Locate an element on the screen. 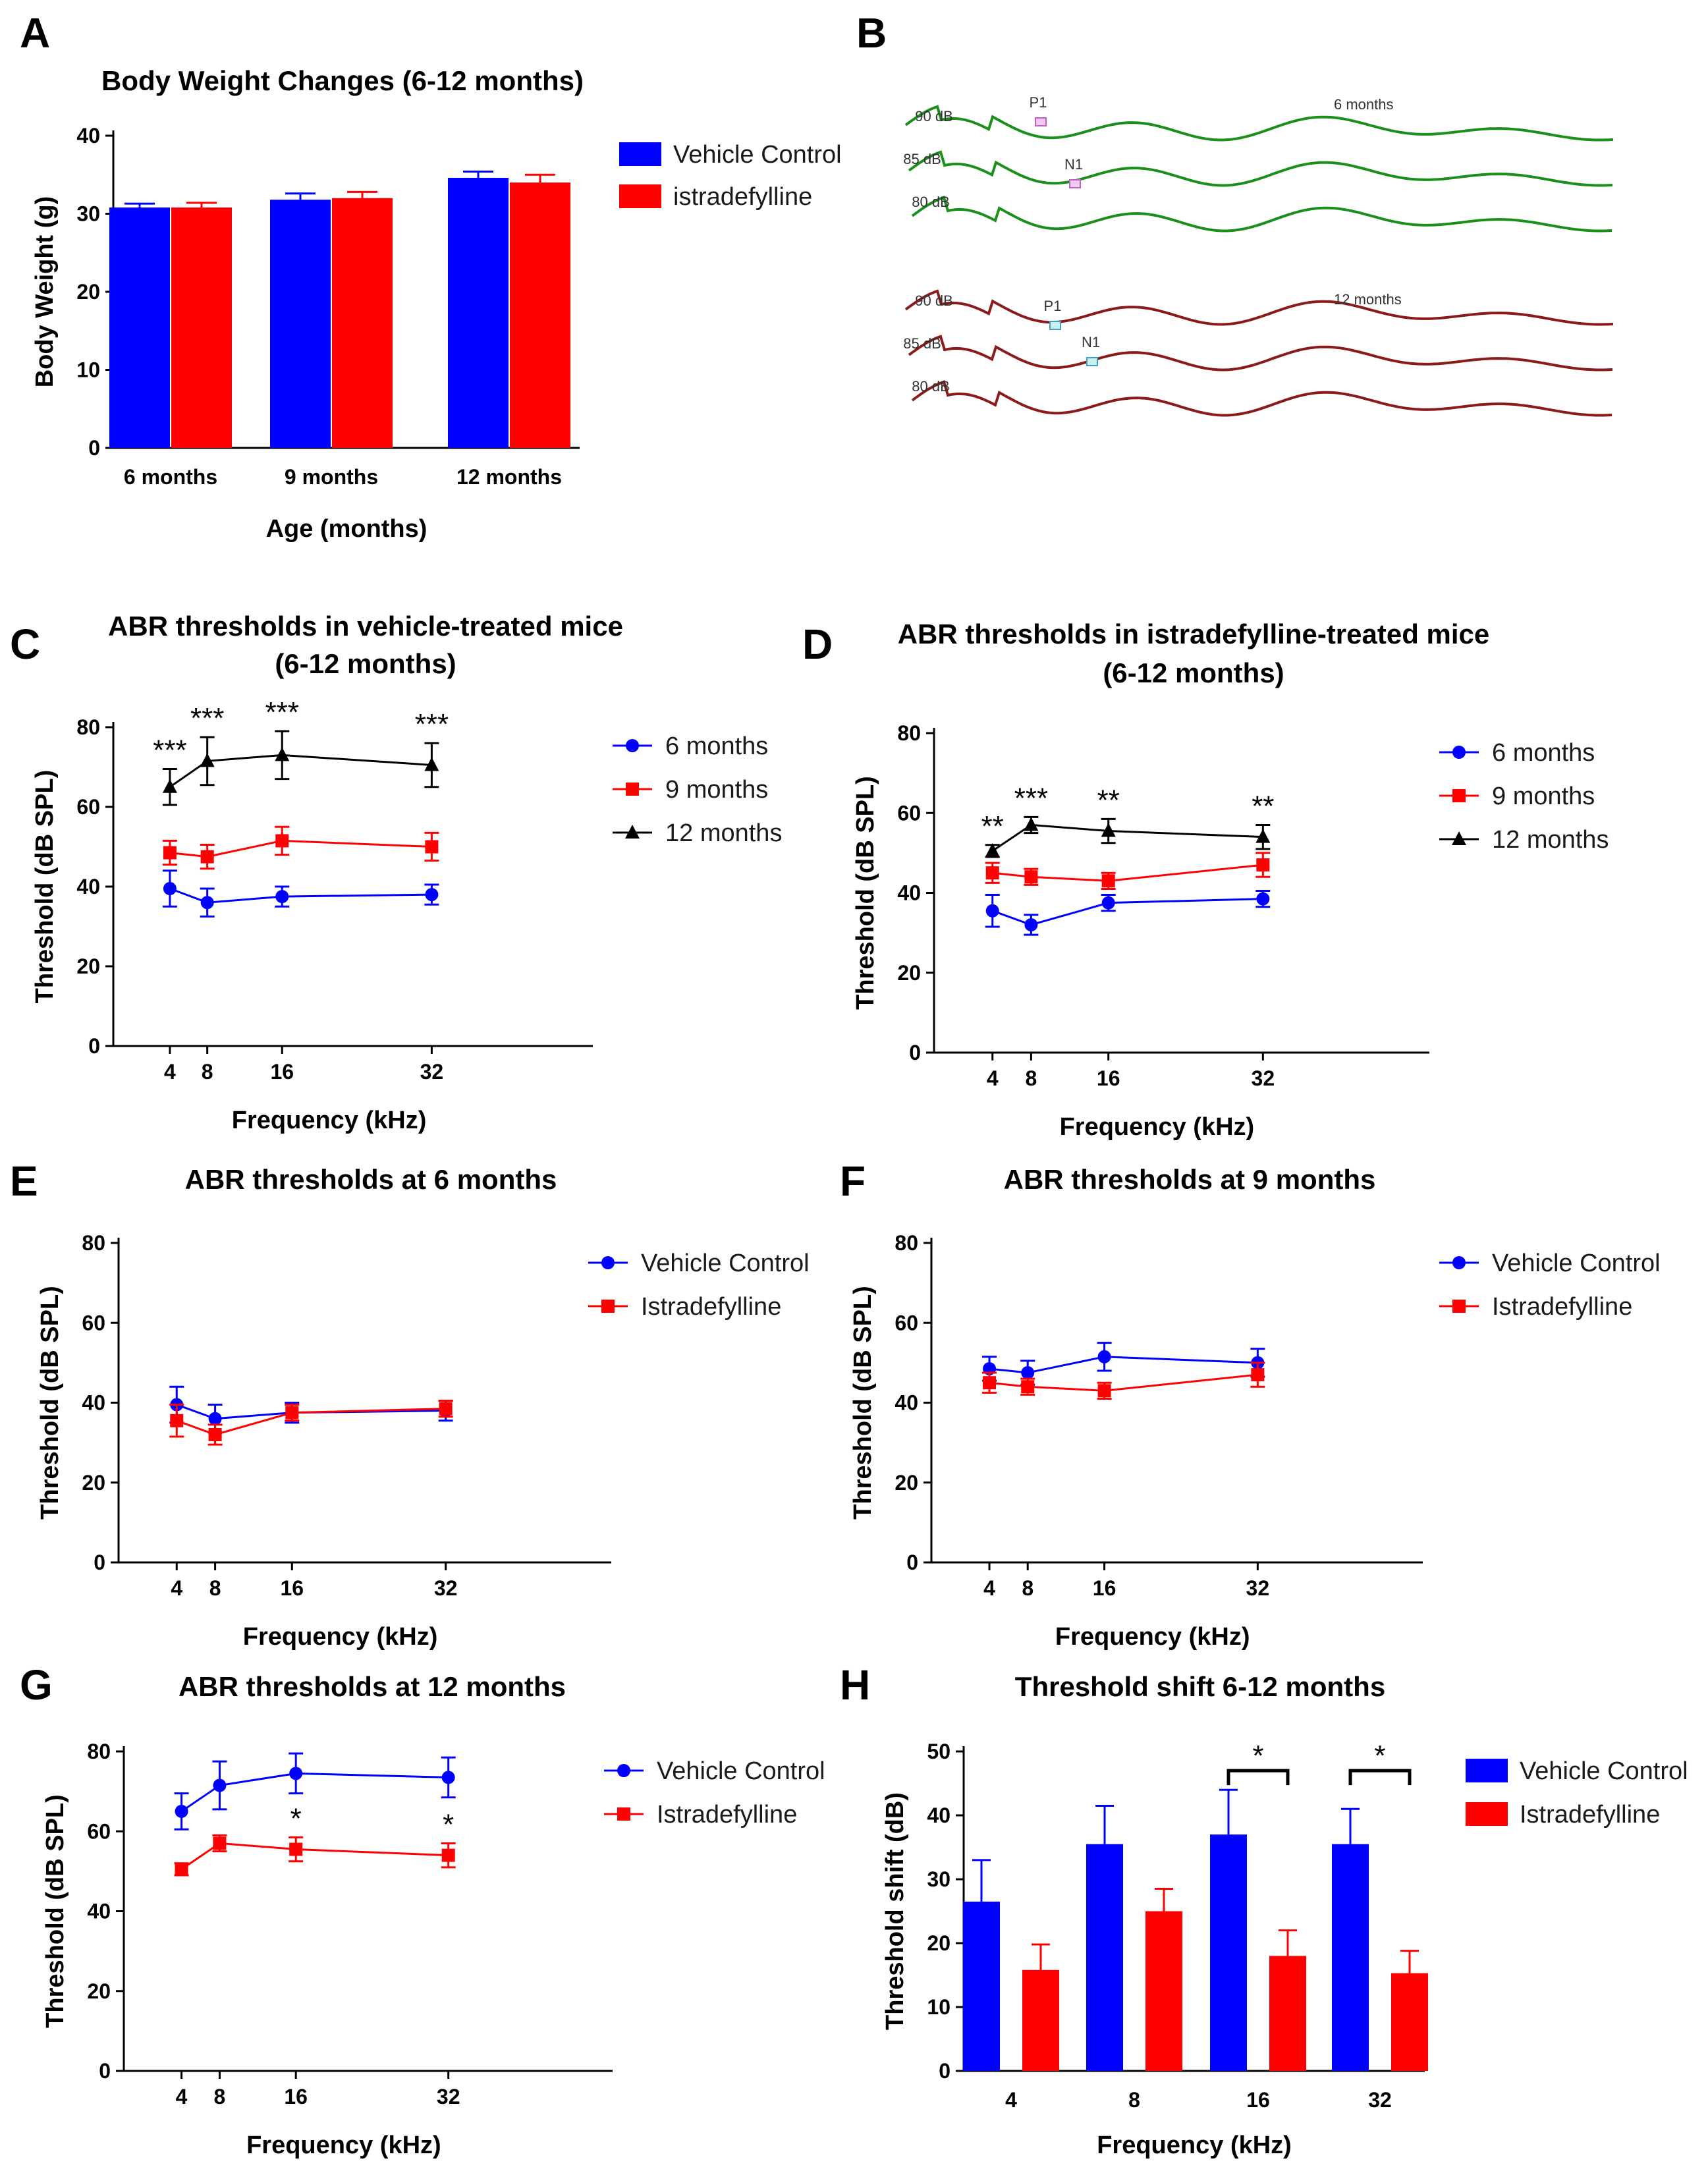  panel-letter-E: E is located at coordinates (24, 1181).